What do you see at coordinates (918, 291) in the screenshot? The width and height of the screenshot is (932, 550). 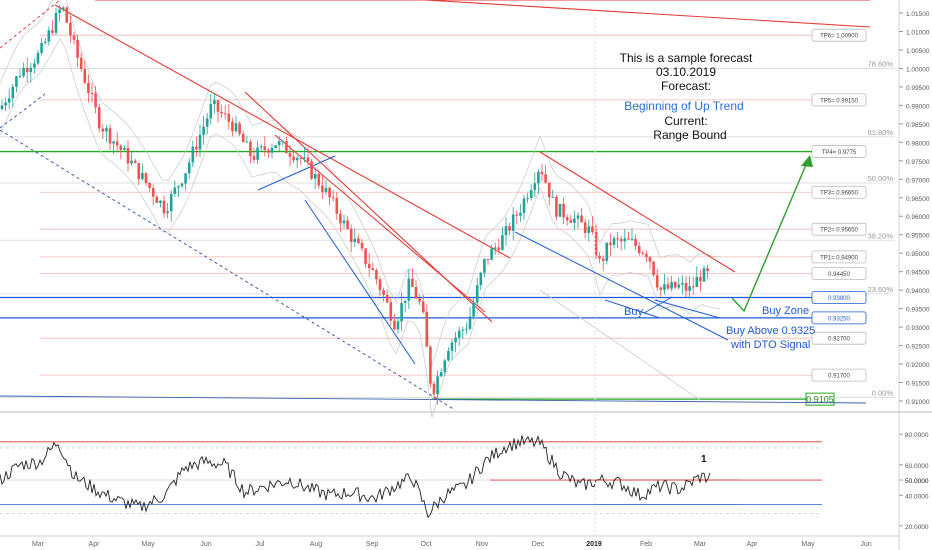 I see `price-tick-label: 0.94000` at bounding box center [918, 291].